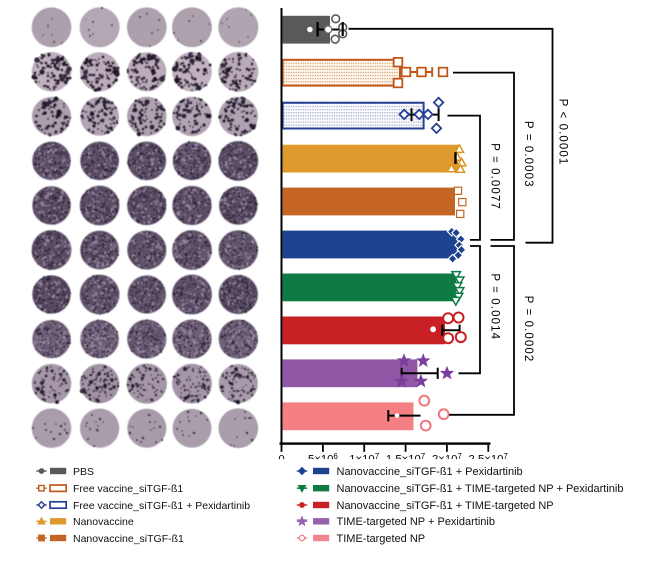 The height and width of the screenshot is (577, 650). What do you see at coordinates (528, 154) in the screenshot?
I see `svg-text: P = 0.0003` at bounding box center [528, 154].